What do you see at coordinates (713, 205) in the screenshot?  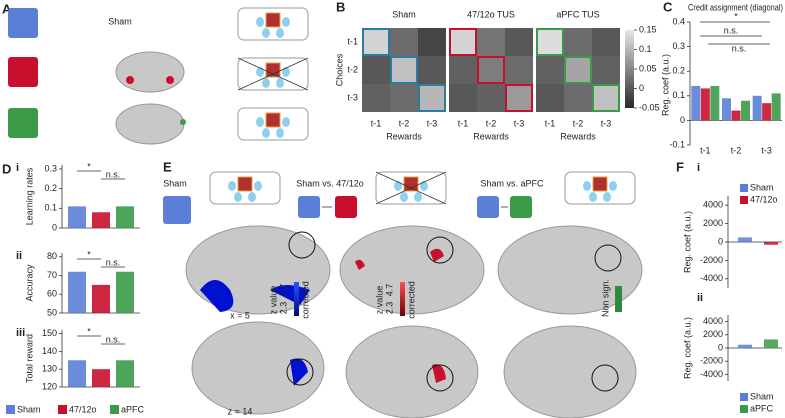 I see `y-tick-label: 4000` at bounding box center [713, 205].